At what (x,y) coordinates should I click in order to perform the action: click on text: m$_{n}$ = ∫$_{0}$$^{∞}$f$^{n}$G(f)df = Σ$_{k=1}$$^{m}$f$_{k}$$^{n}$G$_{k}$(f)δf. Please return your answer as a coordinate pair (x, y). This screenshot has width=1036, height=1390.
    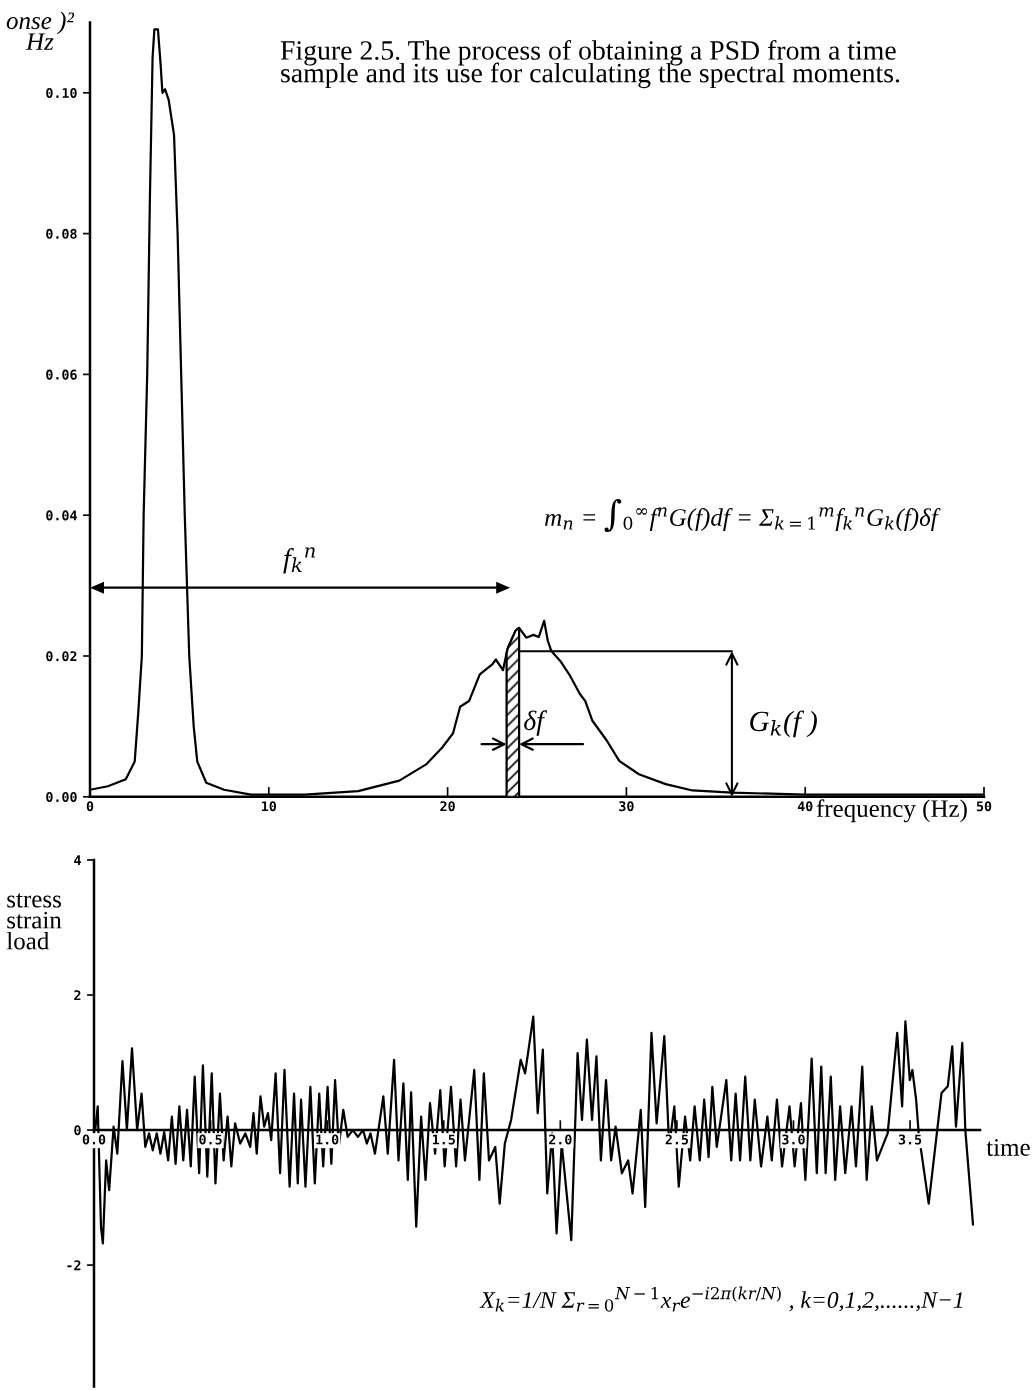
    Looking at the image, I should click on (743, 515).